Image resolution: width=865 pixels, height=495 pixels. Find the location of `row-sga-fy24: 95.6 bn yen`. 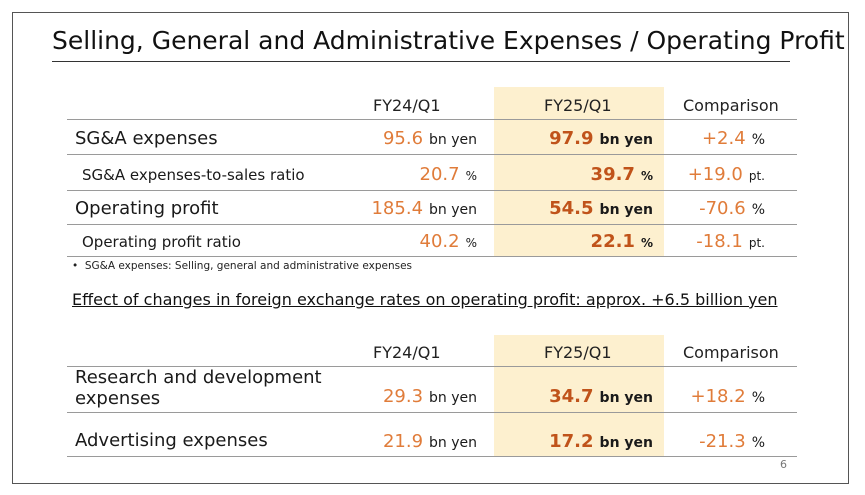

row-sga-fy24: 95.6 bn yen is located at coordinates (429, 138).